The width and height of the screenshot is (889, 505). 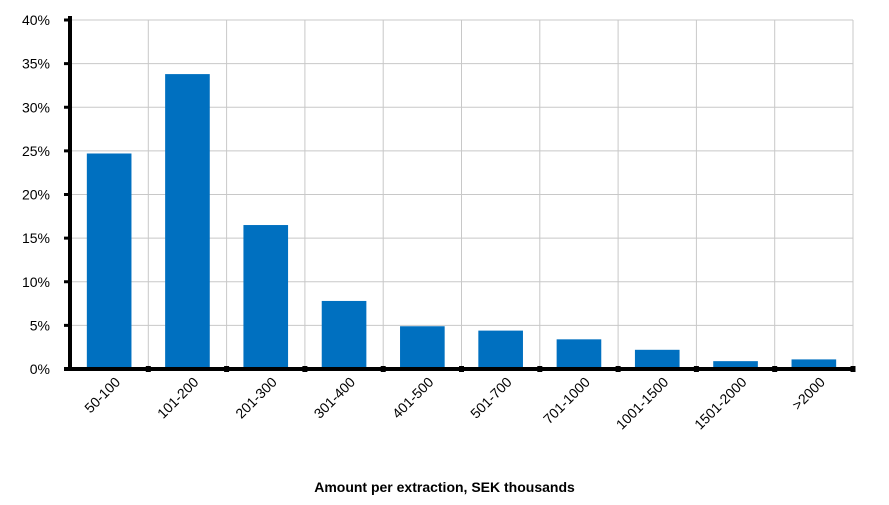 What do you see at coordinates (642, 403) in the screenshot?
I see `x-tick-label: 1001-1500` at bounding box center [642, 403].